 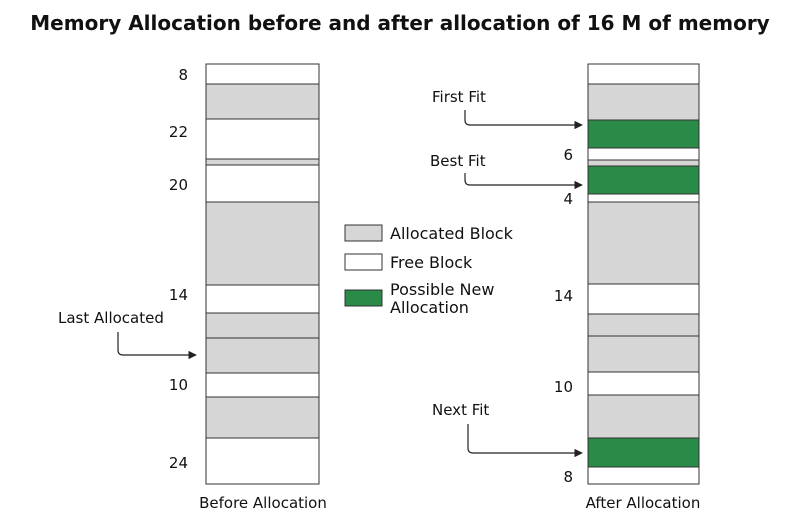 What do you see at coordinates (178, 463) in the screenshot?
I see `before-block-size-label: 24` at bounding box center [178, 463].